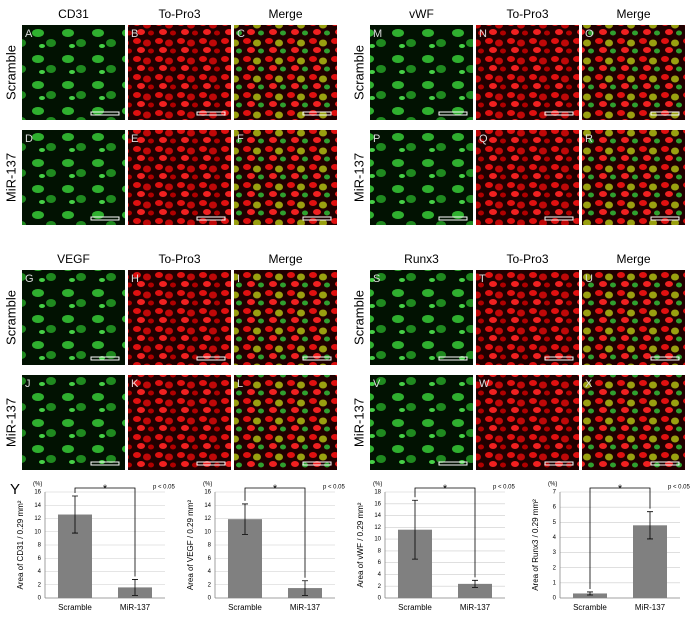 The image size is (700, 618). What do you see at coordinates (380, 551) in the screenshot?
I see `y-tick-label: 8` at bounding box center [380, 551].